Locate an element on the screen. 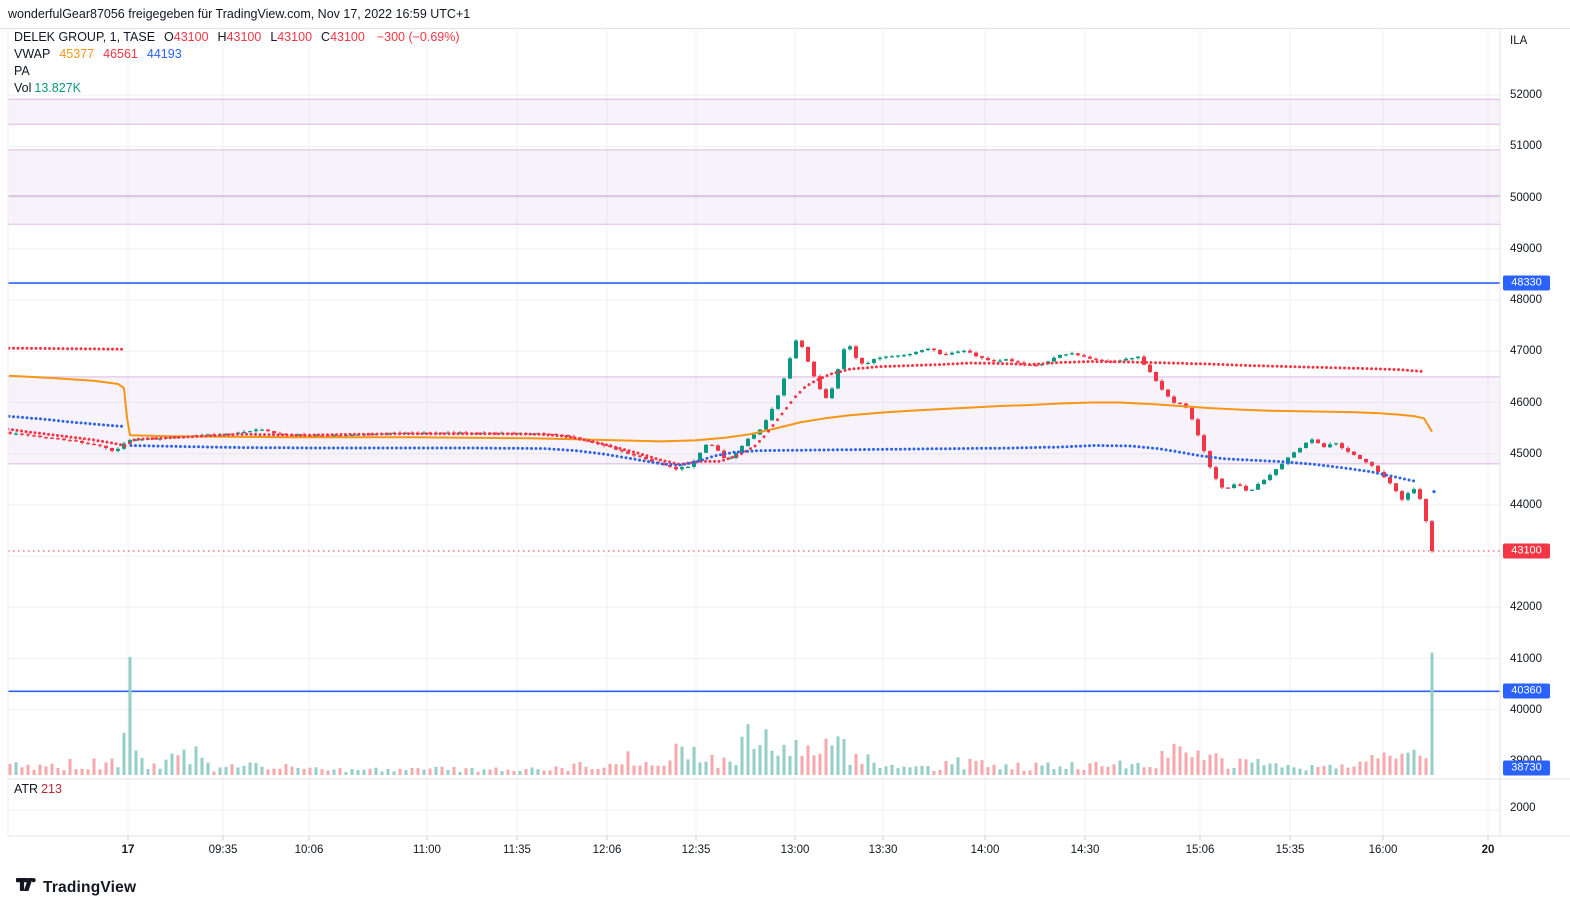 The width and height of the screenshot is (1570, 907). legend-volume-row: Vol 13.827K is located at coordinates (49, 88).